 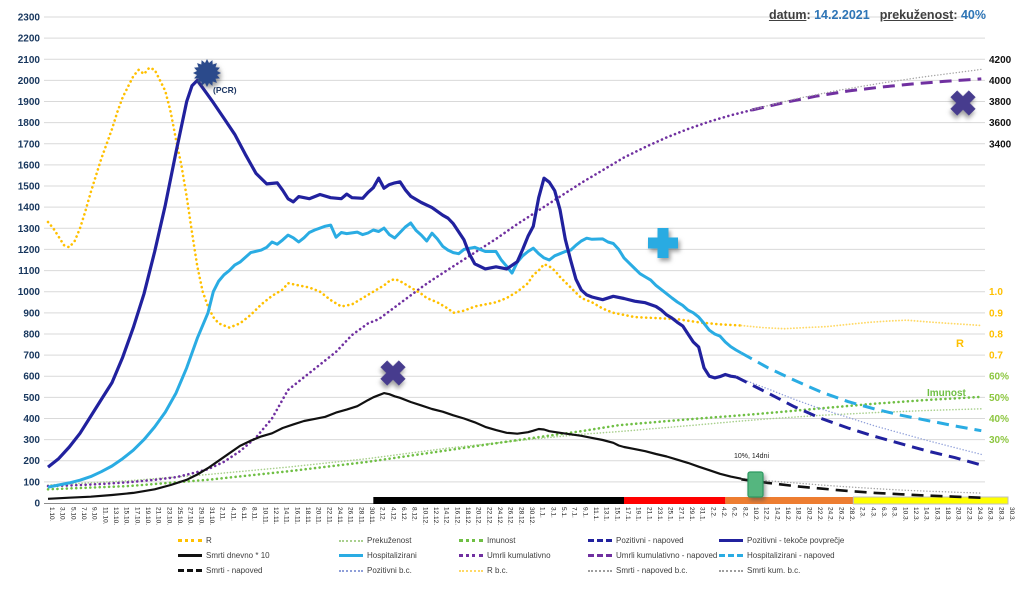 I want to click on x-axis-tick: 6.3., so click(x=883, y=512).